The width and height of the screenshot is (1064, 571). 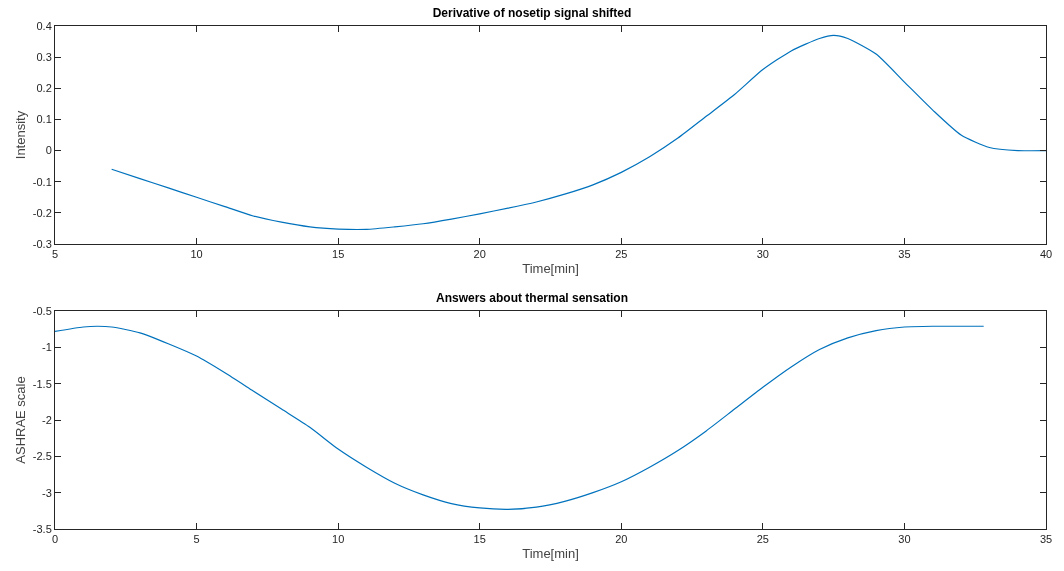 I want to click on y-tick-label: 0.1, so click(x=44, y=119).